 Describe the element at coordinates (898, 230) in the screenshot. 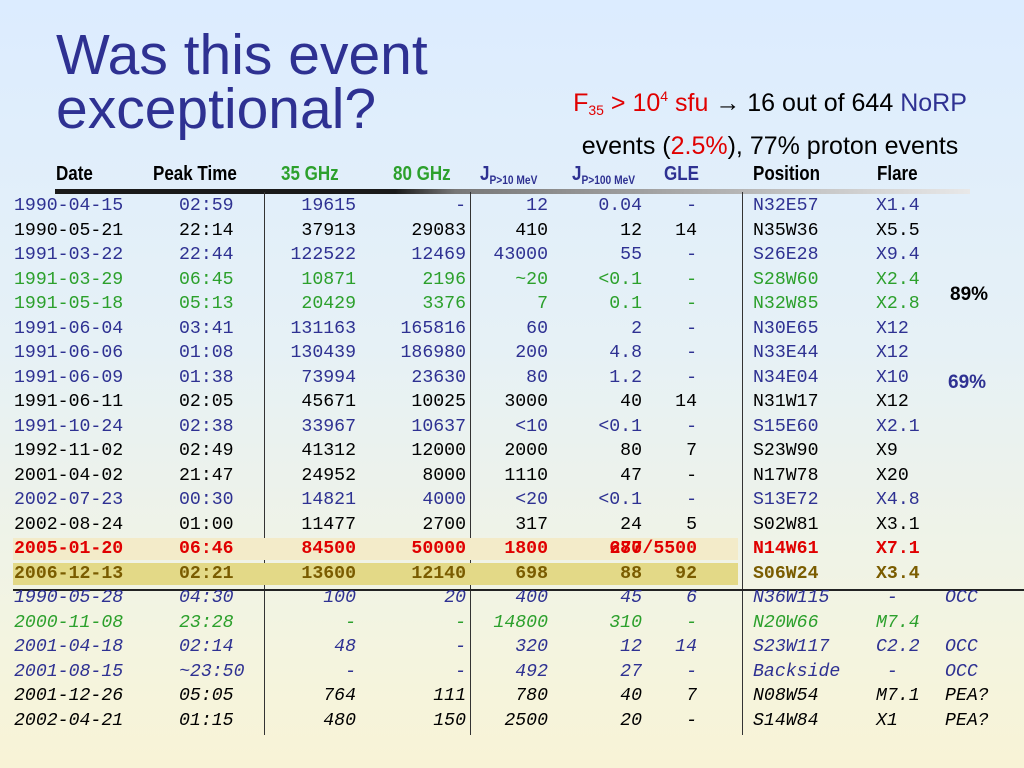

I see `cell-flare: X5.5` at that location.